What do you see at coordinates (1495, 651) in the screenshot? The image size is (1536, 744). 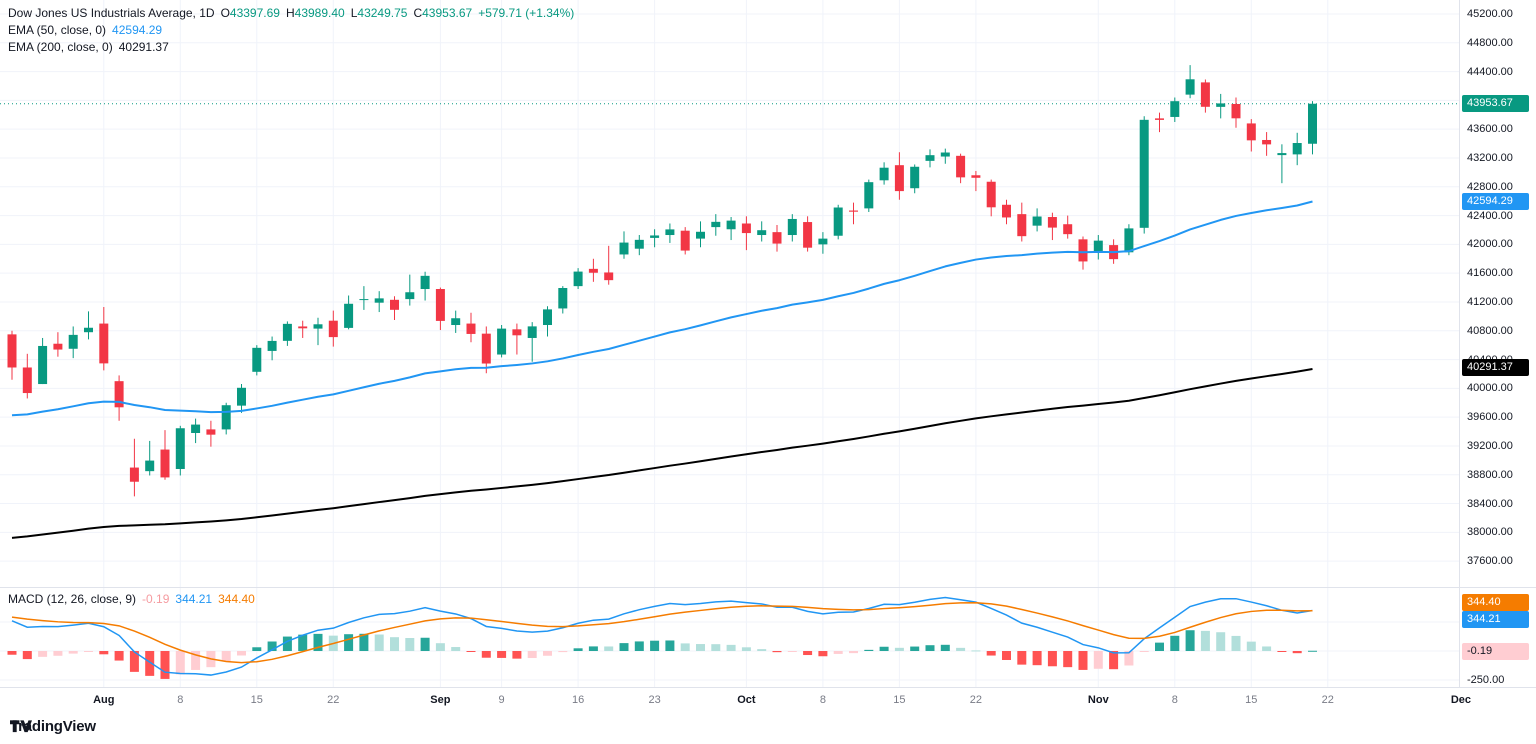 I see `macd-hist-badge: -0.19` at bounding box center [1495, 651].